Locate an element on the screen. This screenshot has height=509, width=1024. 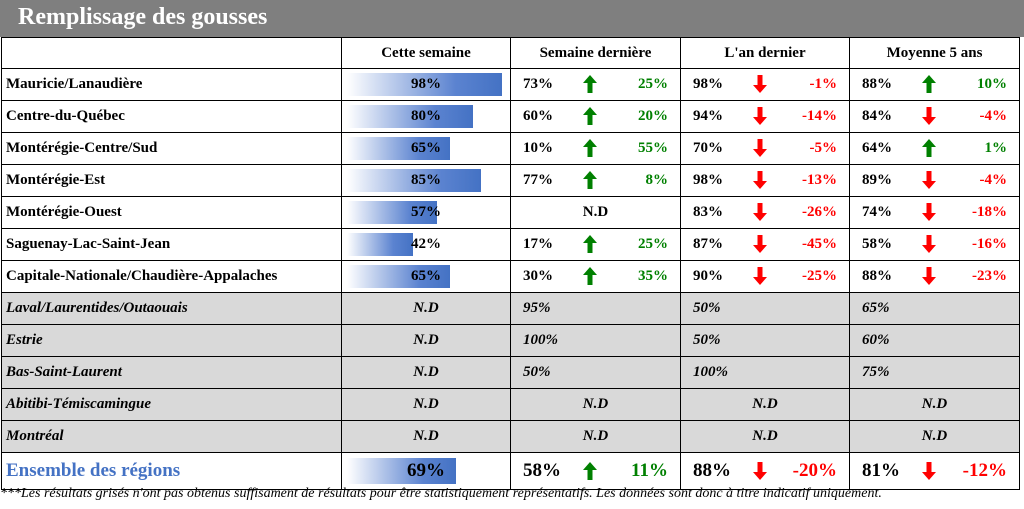
avg5-value: N.D is located at coordinates (934, 404).